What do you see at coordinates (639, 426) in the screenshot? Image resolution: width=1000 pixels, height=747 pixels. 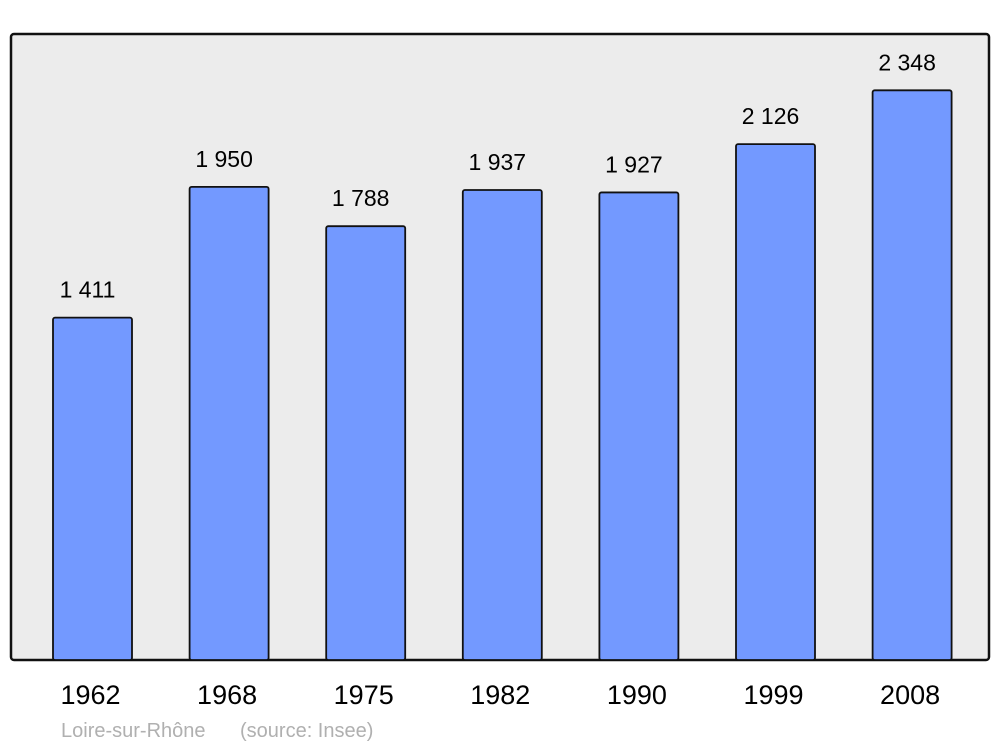 I see `bar-1990` at bounding box center [639, 426].